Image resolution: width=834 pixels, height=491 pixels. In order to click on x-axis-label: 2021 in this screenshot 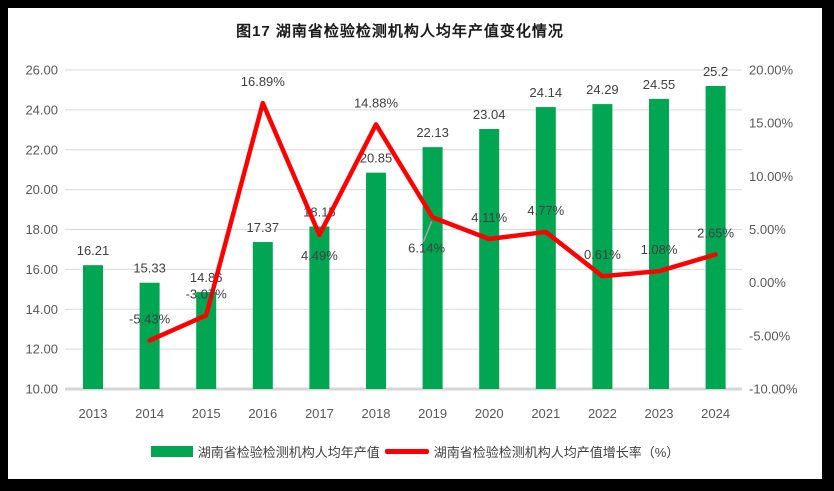, I will do `click(545, 413)`.